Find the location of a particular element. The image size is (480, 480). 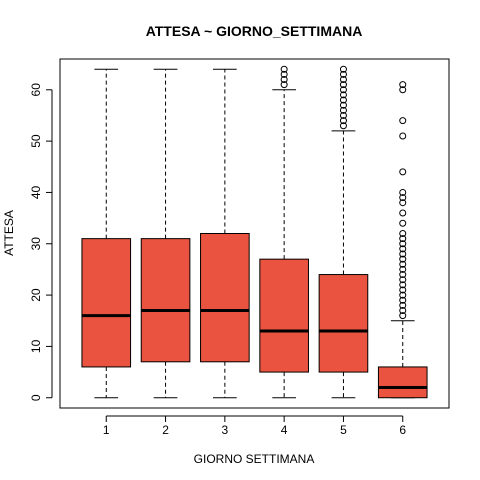

x-tick-label: 5 is located at coordinates (343, 430).